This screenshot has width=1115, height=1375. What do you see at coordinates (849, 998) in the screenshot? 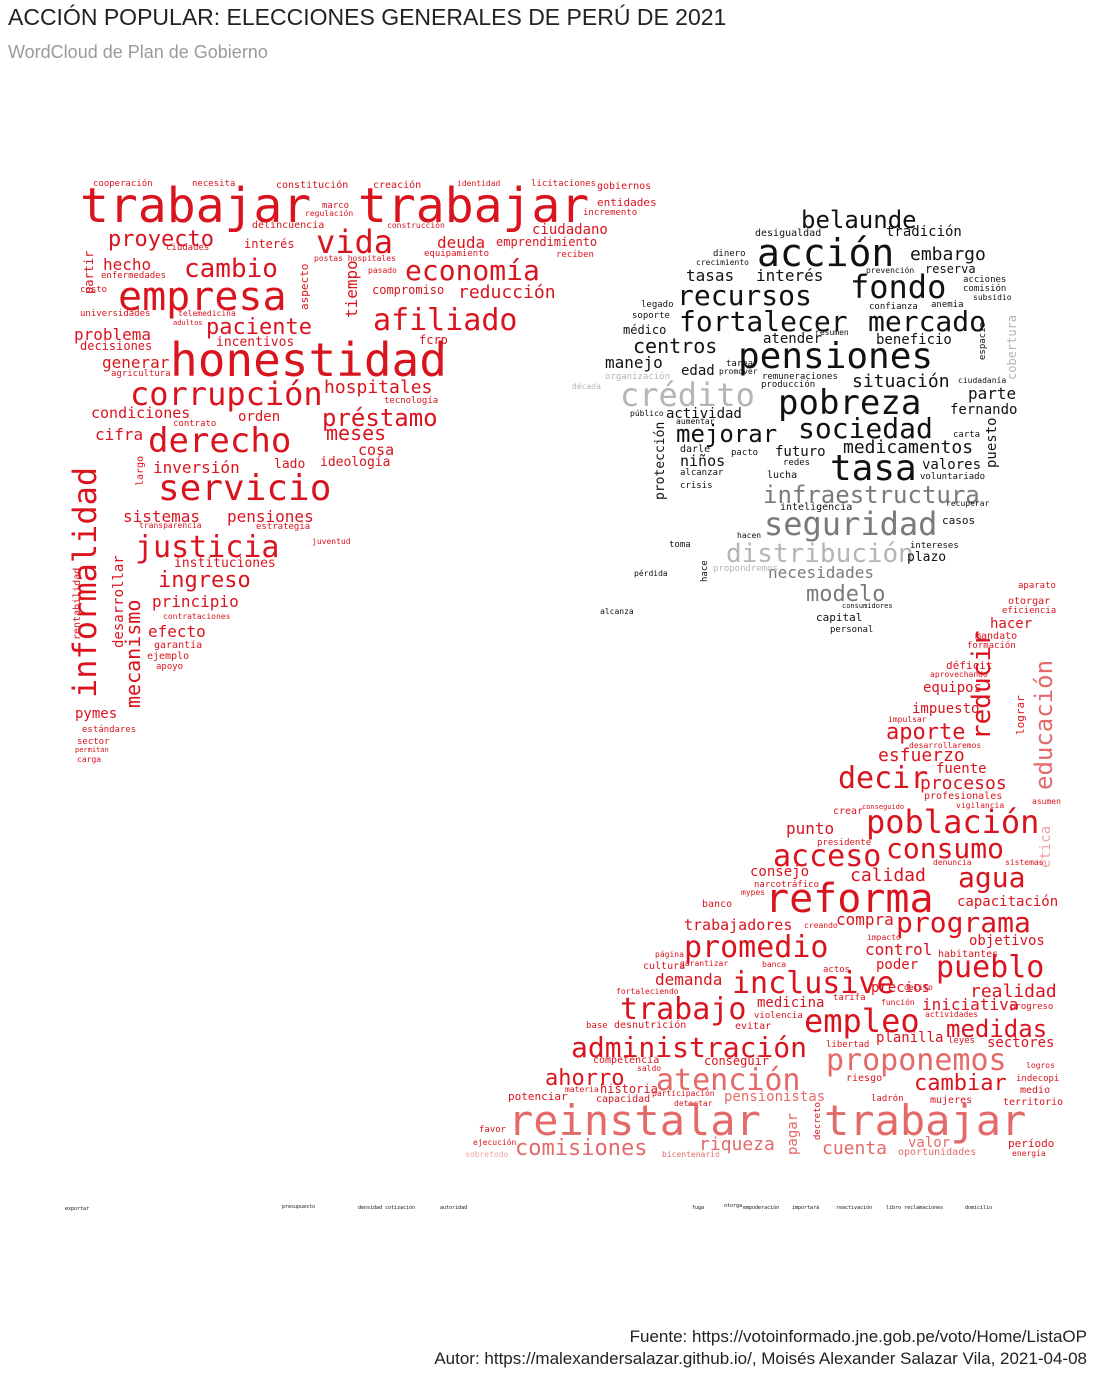
I see `cloud-word: tarifa` at bounding box center [849, 998].